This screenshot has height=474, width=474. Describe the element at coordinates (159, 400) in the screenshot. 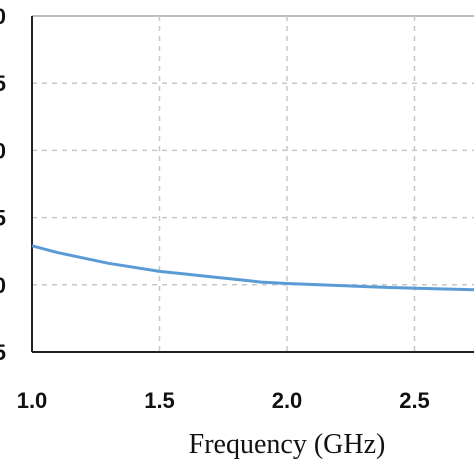

I see `x-tick-label: 1.5` at that location.